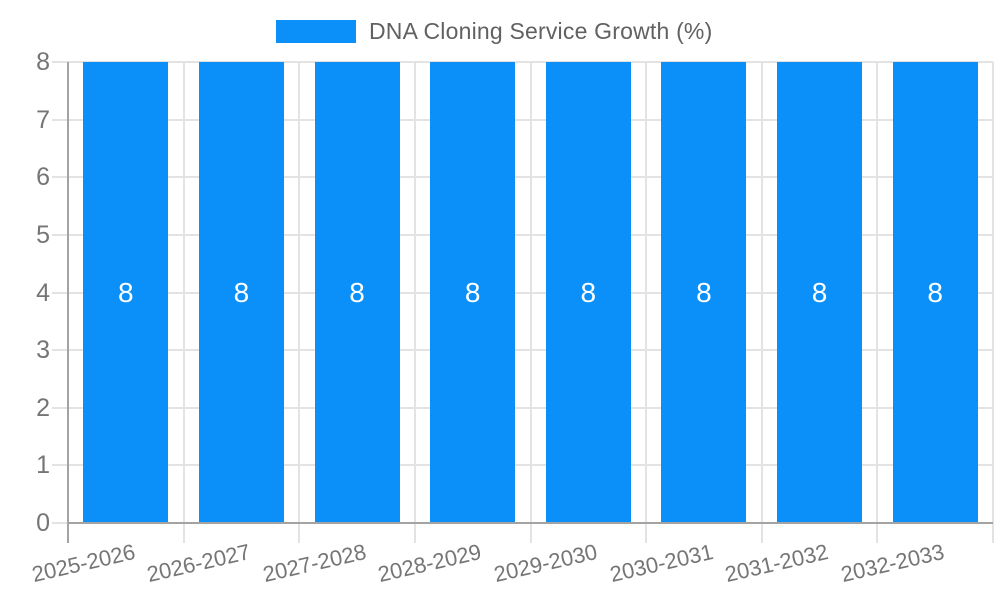 The width and height of the screenshot is (1000, 600). I want to click on y-axis-label: 5, so click(43, 234).